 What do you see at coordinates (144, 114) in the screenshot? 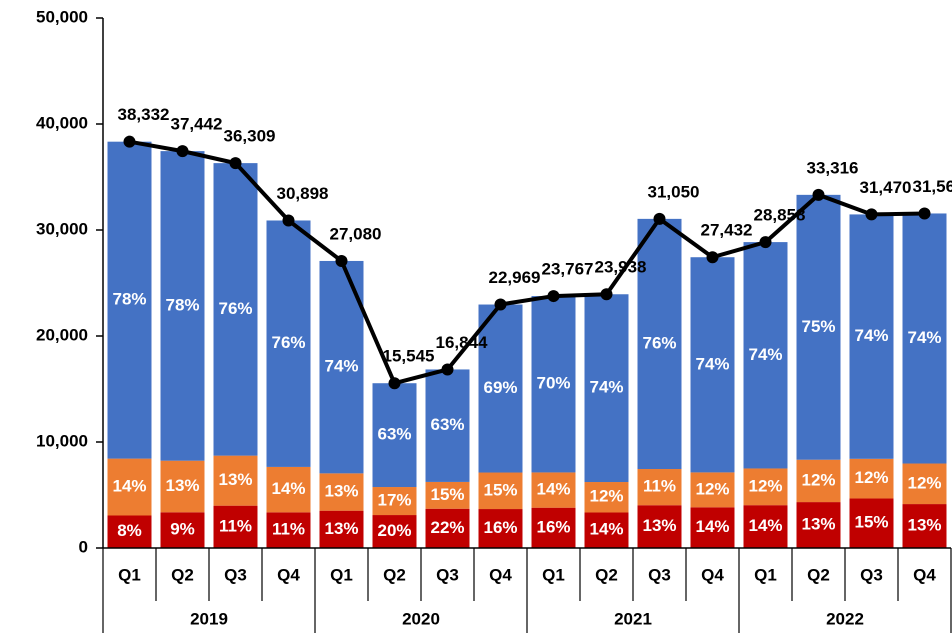
I see `total-label: 38,332` at bounding box center [144, 114].